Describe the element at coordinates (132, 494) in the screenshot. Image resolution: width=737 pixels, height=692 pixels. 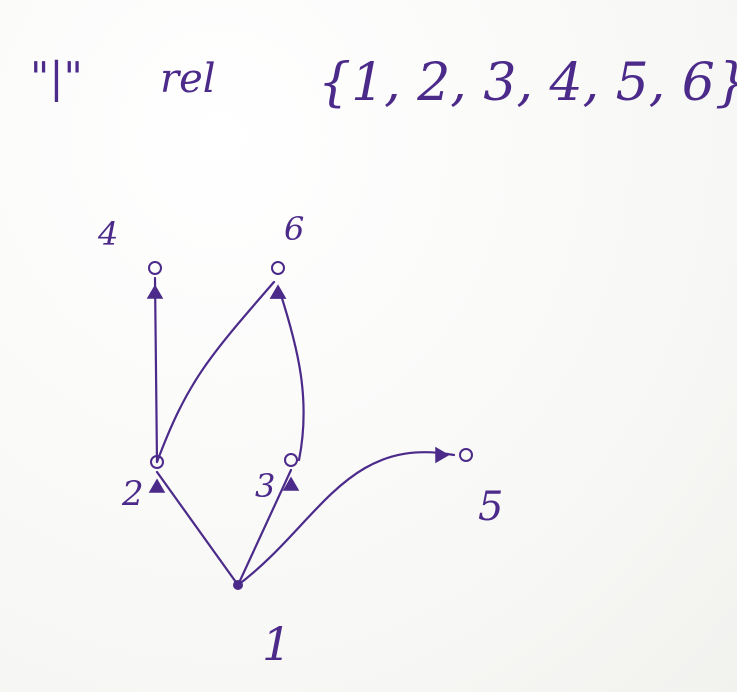
I see `node-label-2: 2` at that location.